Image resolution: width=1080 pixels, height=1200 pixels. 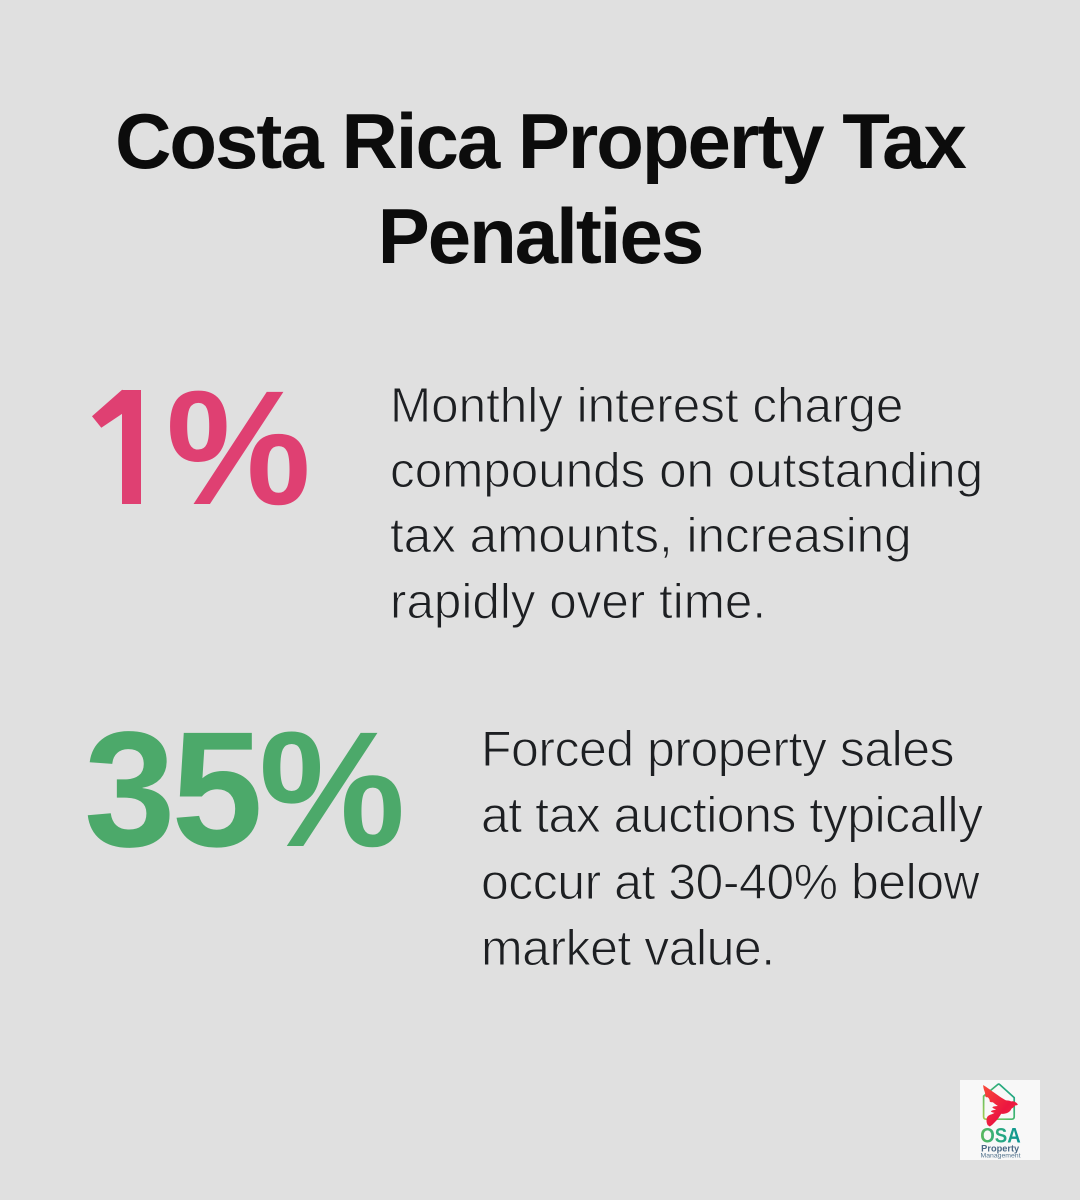 What do you see at coordinates (1001, 1156) in the screenshot?
I see `svg-text: Management` at bounding box center [1001, 1156].